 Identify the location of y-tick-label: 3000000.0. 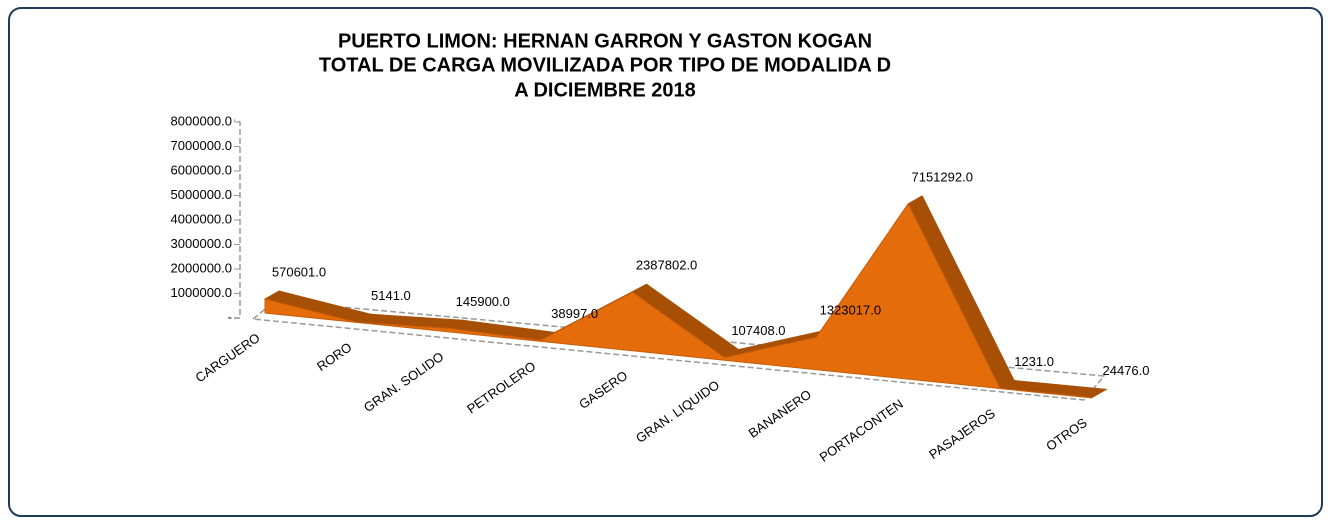
(201, 243).